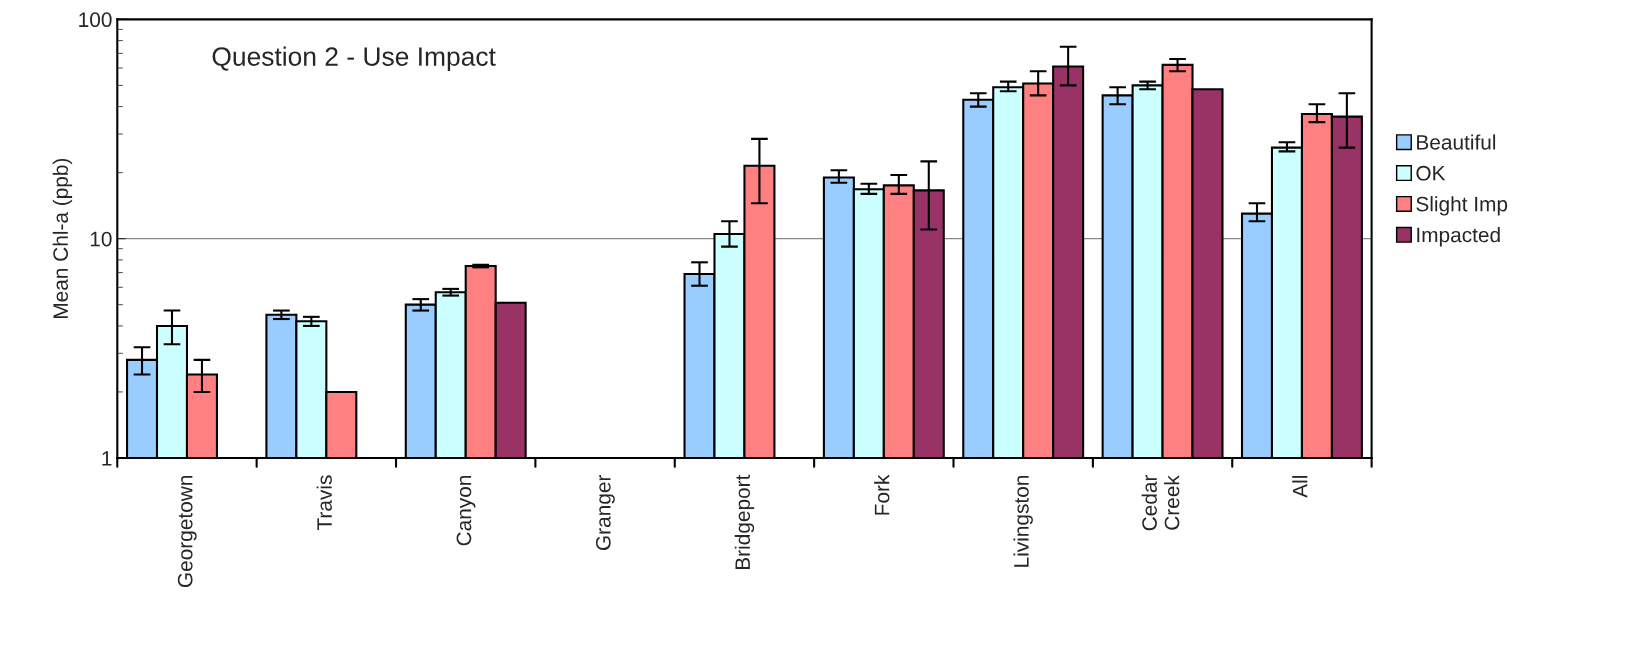  Describe the element at coordinates (62, 238) in the screenshot. I see `y-axis-title: Mean Chl-a (ppb)` at that location.